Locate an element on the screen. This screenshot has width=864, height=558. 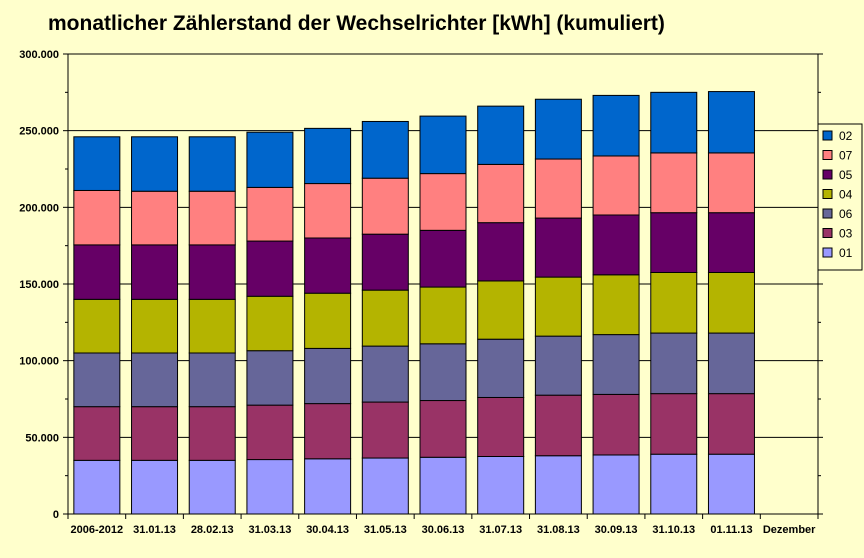
y-tick-label-6: 300.000 is located at coordinates (39, 55).